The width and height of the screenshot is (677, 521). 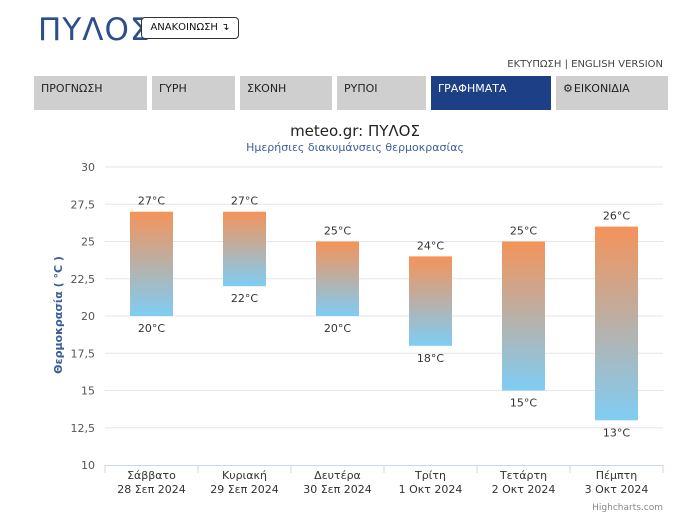 What do you see at coordinates (361, 88) in the screenshot?
I see `tab-pollutants-label: ΡΥΠΟΙ` at bounding box center [361, 88].